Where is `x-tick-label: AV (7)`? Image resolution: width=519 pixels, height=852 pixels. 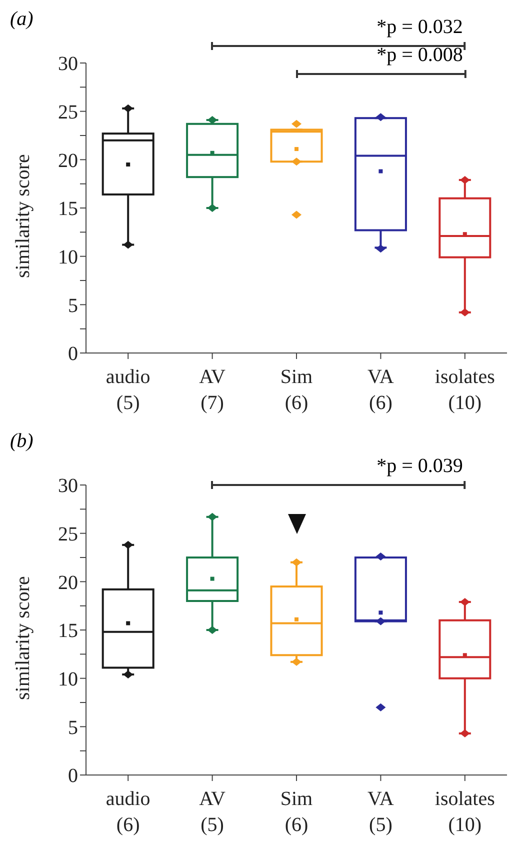 x-tick-label: AV (7) is located at coordinates (212, 390).